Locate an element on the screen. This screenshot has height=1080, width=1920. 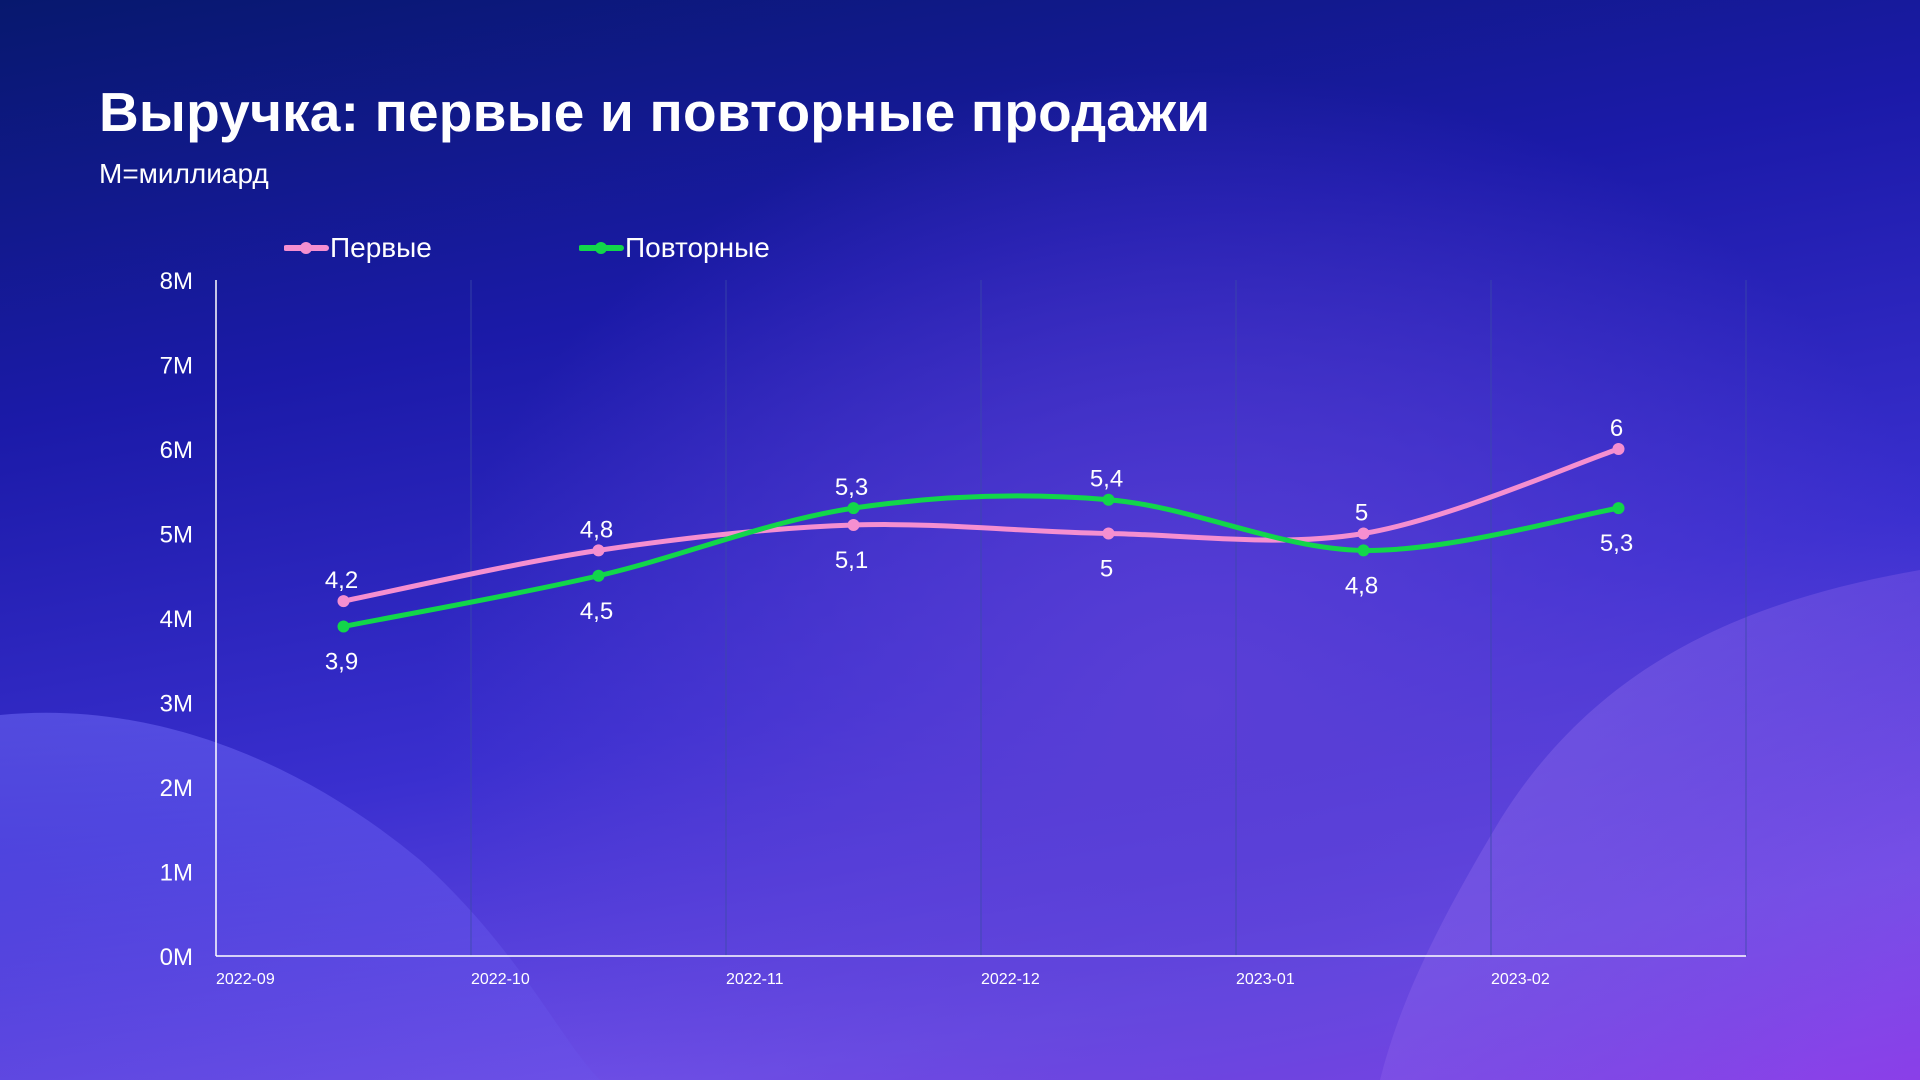
y-tick-label: 0M is located at coordinates (176, 957).